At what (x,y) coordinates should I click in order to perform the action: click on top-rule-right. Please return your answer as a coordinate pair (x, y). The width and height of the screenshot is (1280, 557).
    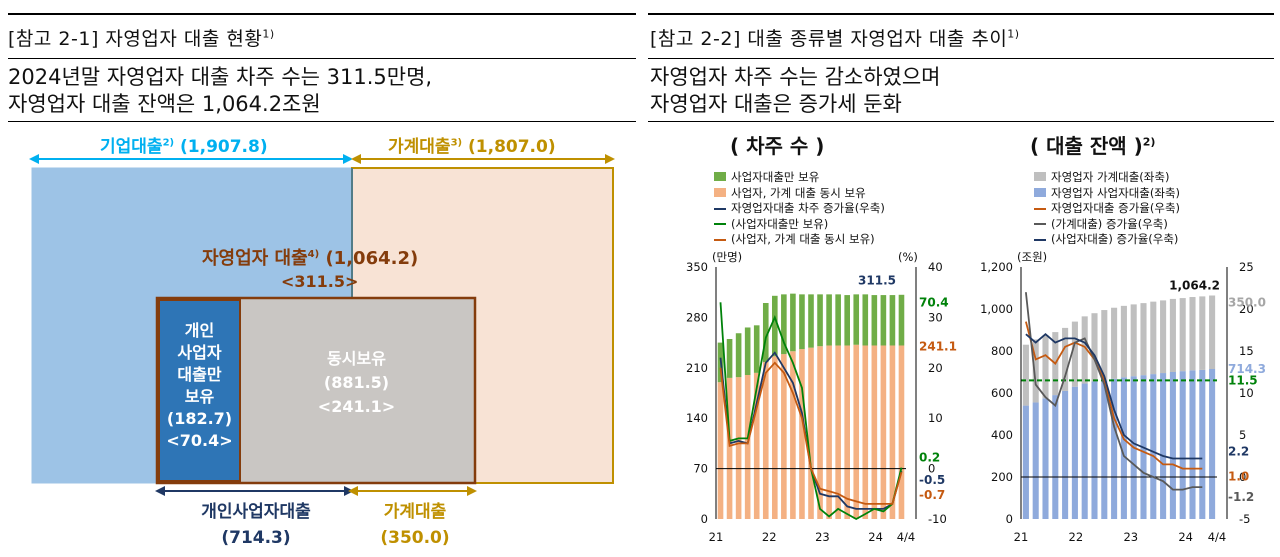
    Looking at the image, I should click on (961, 14).